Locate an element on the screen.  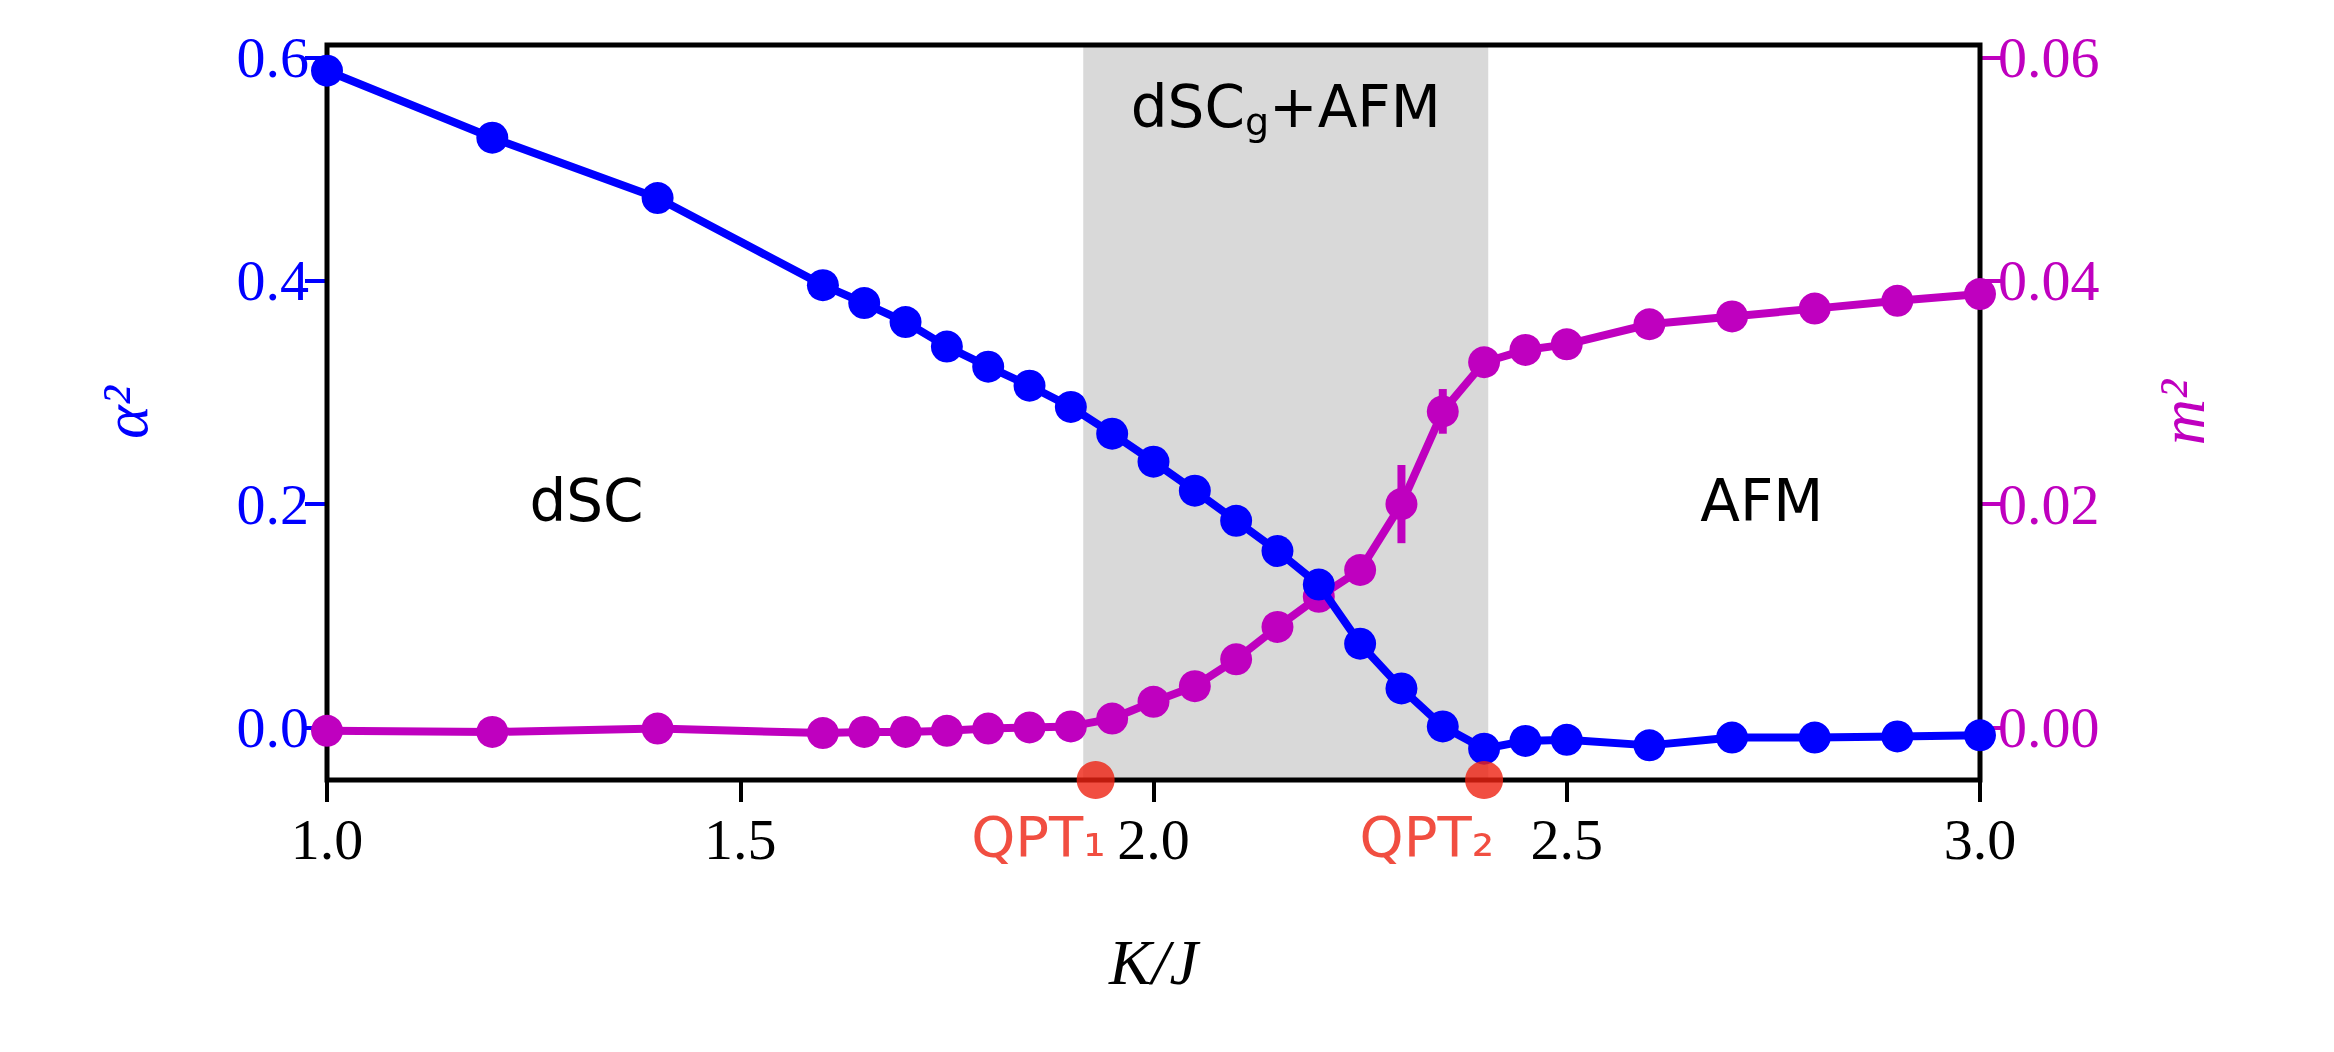
y-tick-label: 0.2 is located at coordinates (272, 504).